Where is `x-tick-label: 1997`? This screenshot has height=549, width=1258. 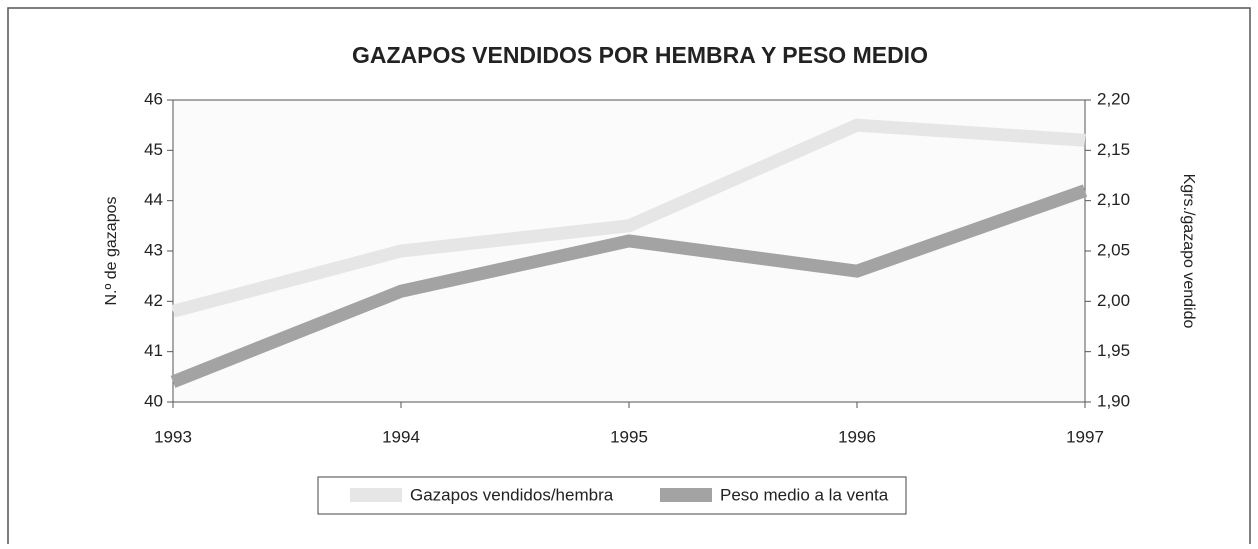
x-tick-label: 1997 is located at coordinates (1085, 436).